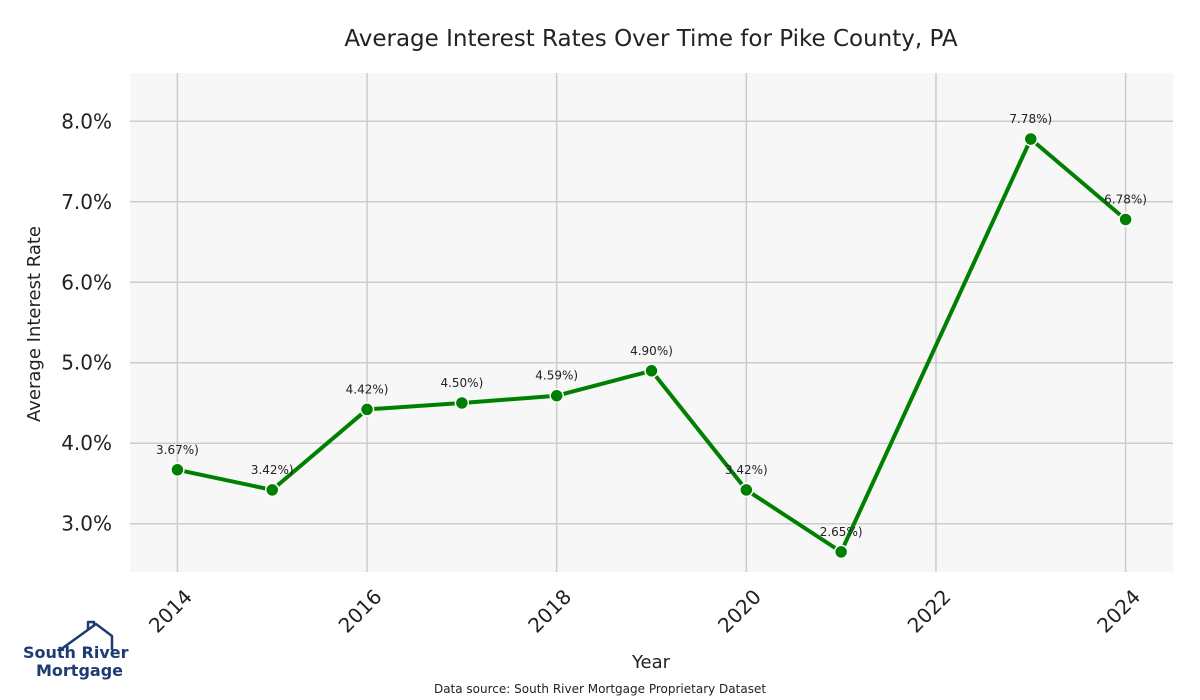 The width and height of the screenshot is (1200, 700). I want to click on y-tick-label: 6.0%, so click(86, 282).